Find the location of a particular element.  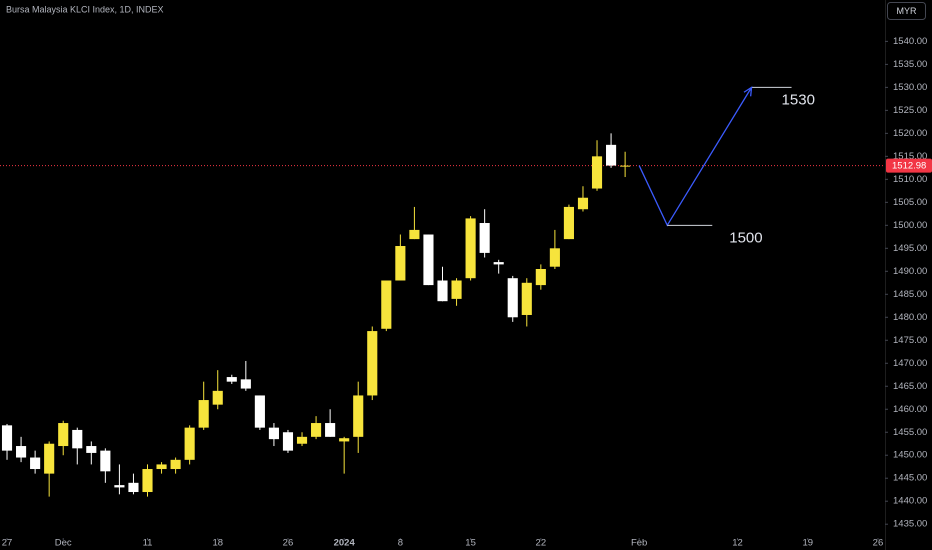

currency-box is located at coordinates (906, 11).